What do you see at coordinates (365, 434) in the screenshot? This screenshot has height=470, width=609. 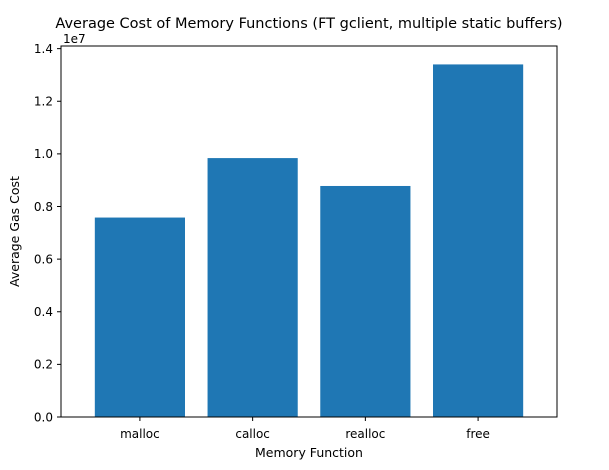 I see `x-tick-label: realloc` at bounding box center [365, 434].